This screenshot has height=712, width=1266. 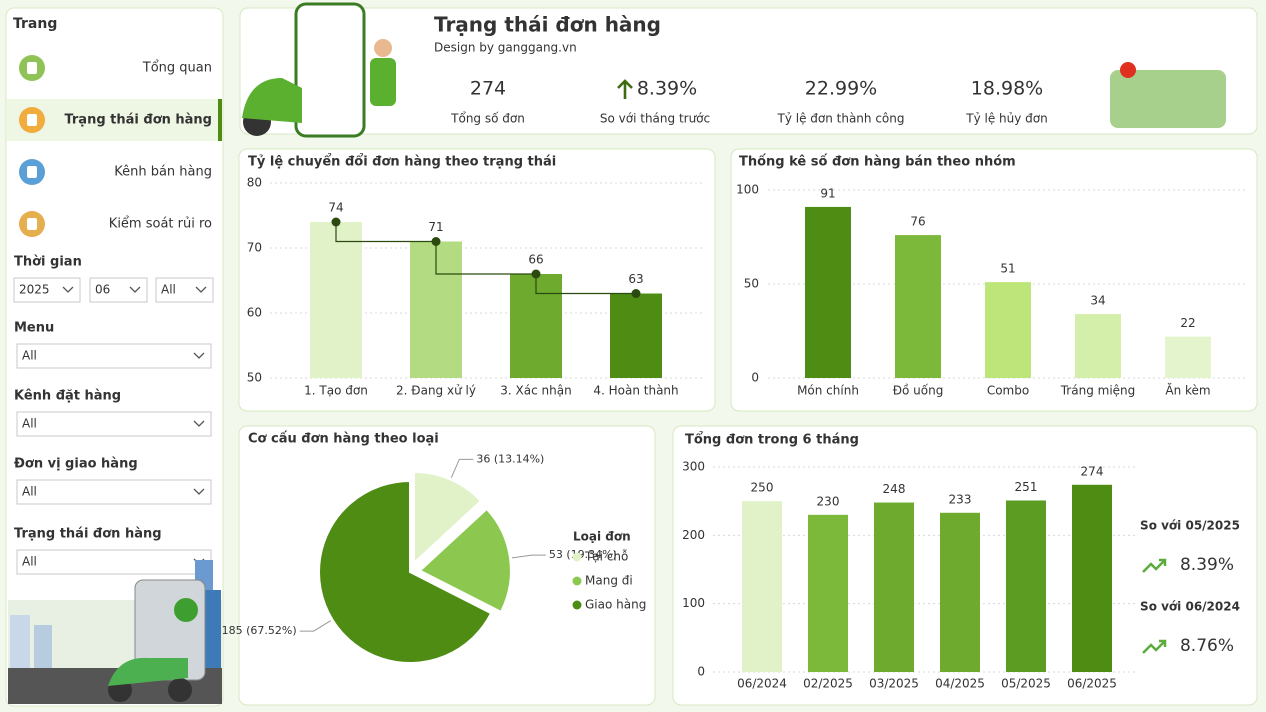 I want to click on x-tick-label: 06/2025, so click(x=1092, y=684).